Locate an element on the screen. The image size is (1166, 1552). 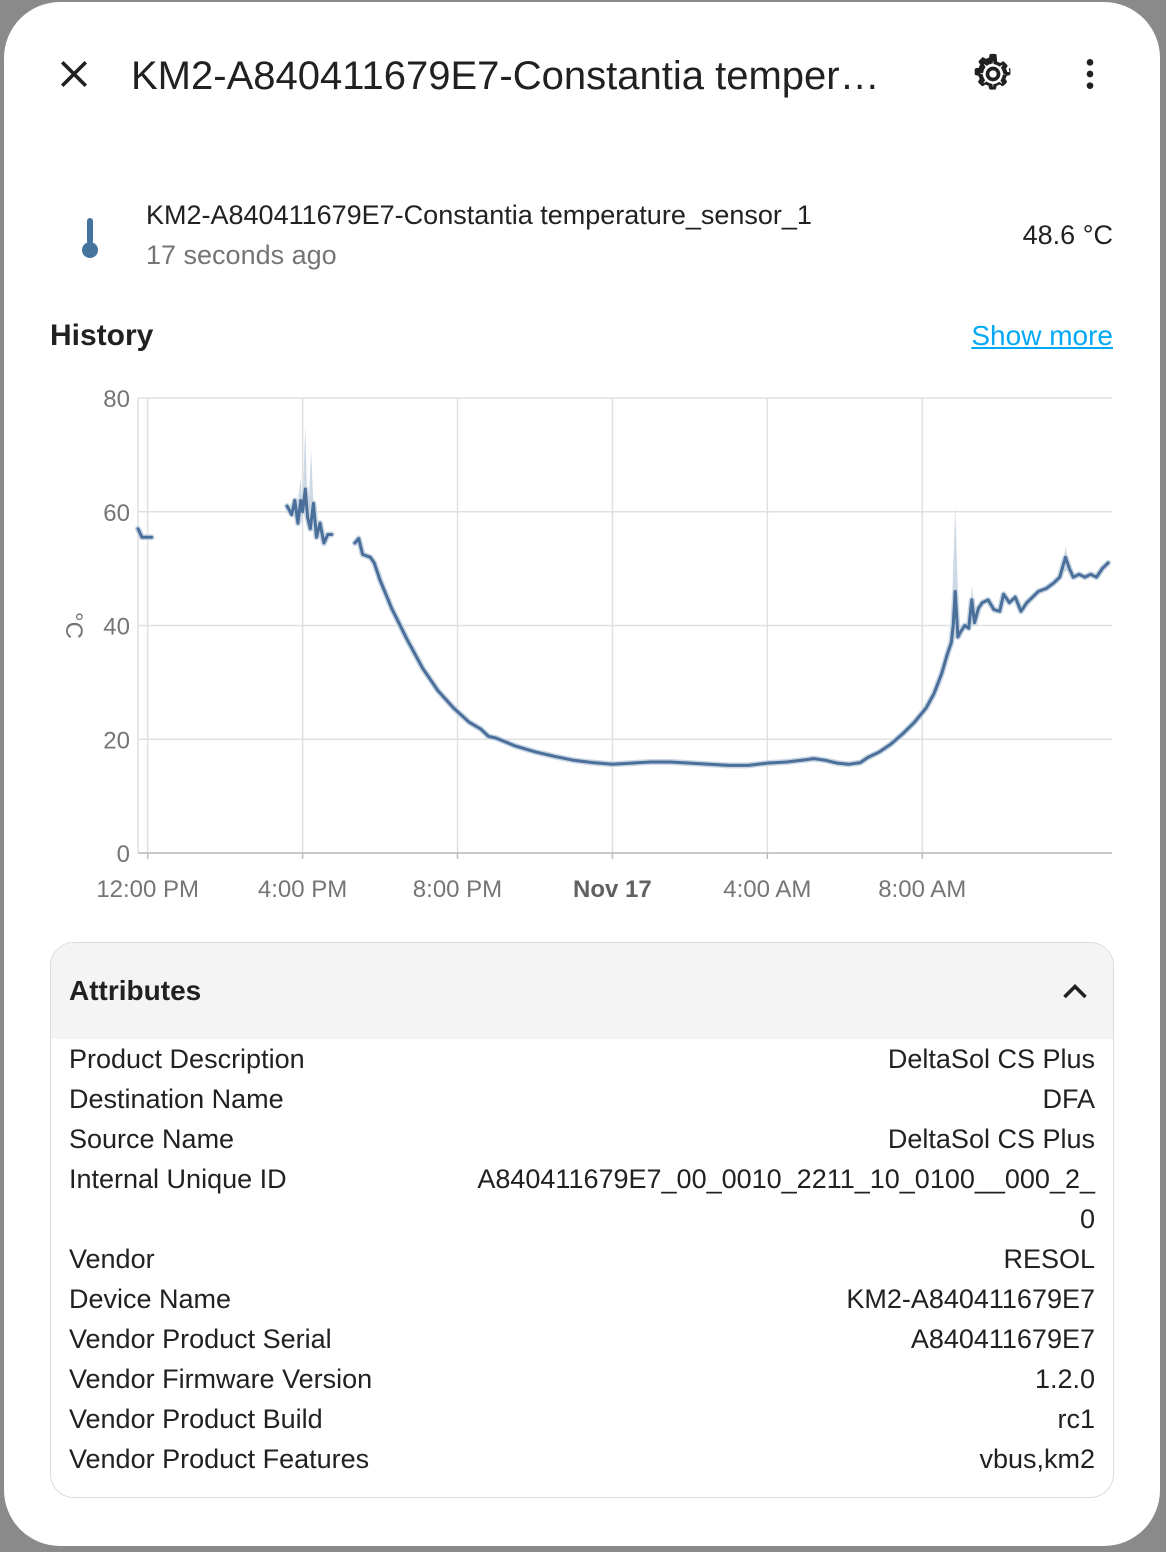
attribute-row: Vendor Product Build rc1 is located at coordinates (582, 1419).